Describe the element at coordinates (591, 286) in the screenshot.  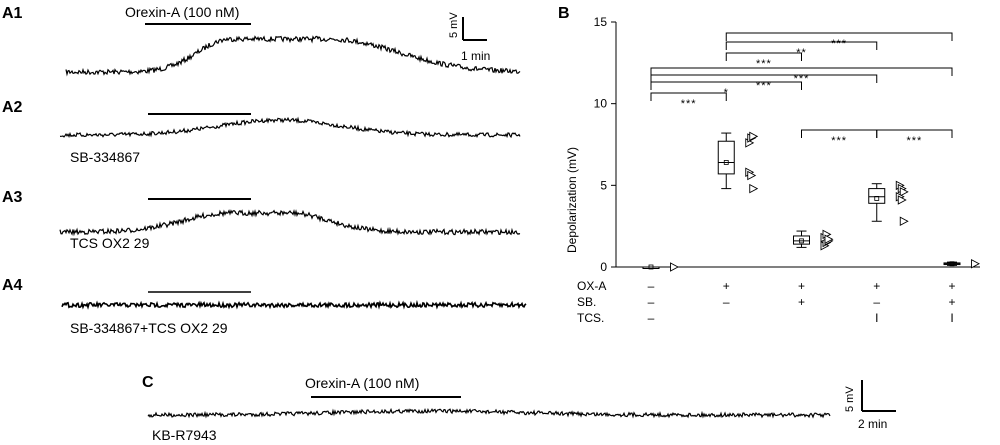
I see `condition-row-label: OX-A` at that location.